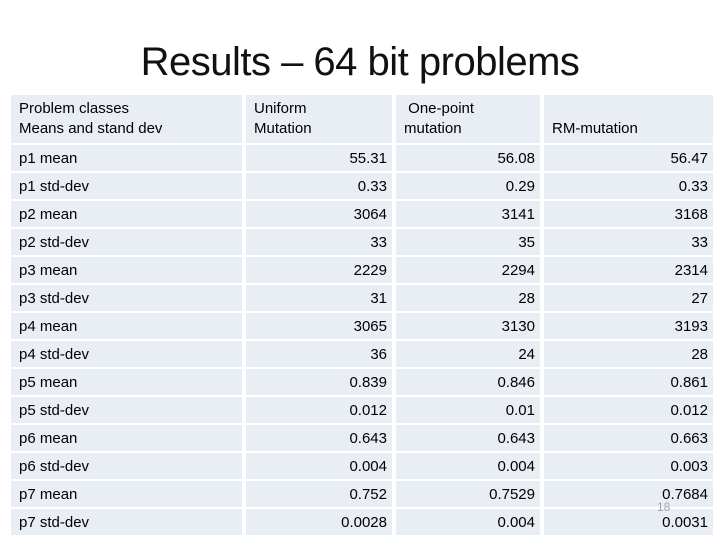 Image resolution: width=720 pixels, height=540 pixels. What do you see at coordinates (317, 299) in the screenshot?
I see `cell-value: 31` at bounding box center [317, 299].